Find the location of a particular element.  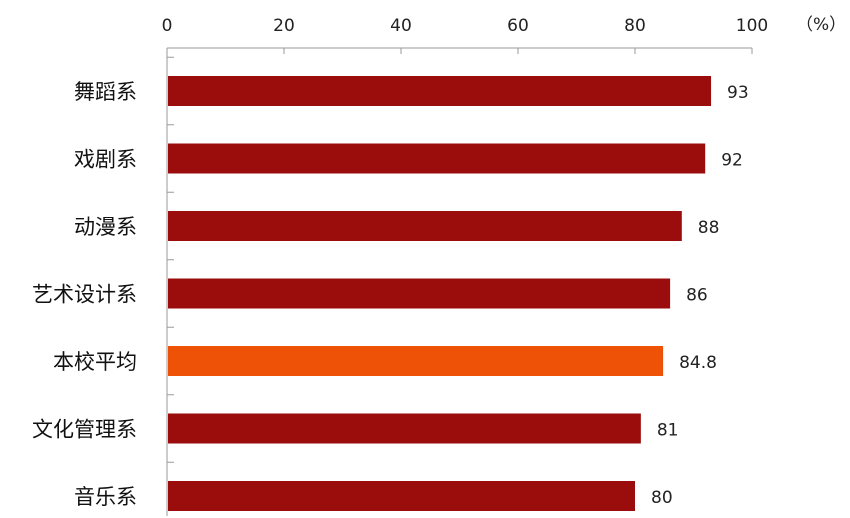

x-tick-label-40: 40 is located at coordinates (401, 26).